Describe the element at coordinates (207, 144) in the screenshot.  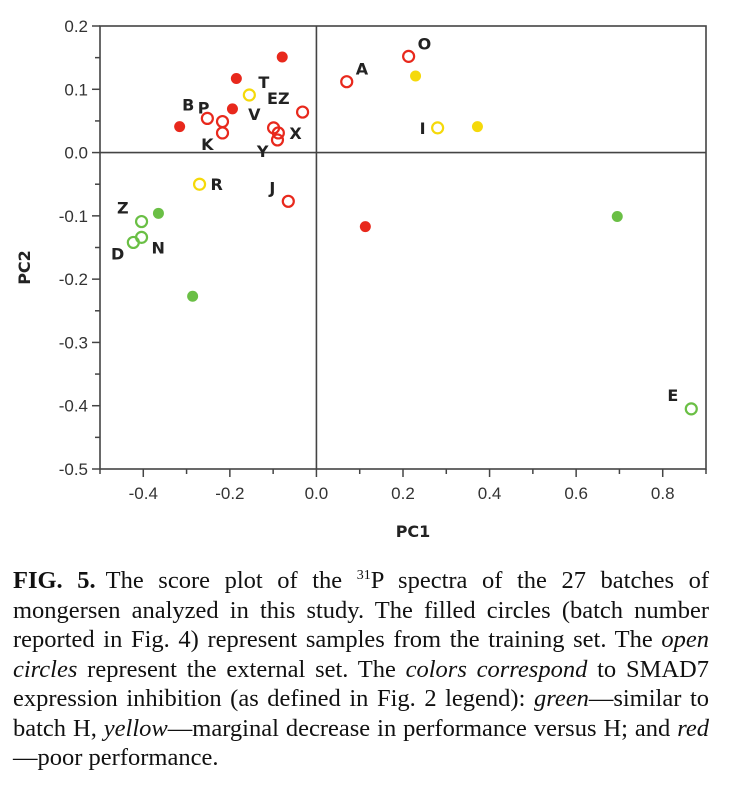
I see `point-label: K` at that location.